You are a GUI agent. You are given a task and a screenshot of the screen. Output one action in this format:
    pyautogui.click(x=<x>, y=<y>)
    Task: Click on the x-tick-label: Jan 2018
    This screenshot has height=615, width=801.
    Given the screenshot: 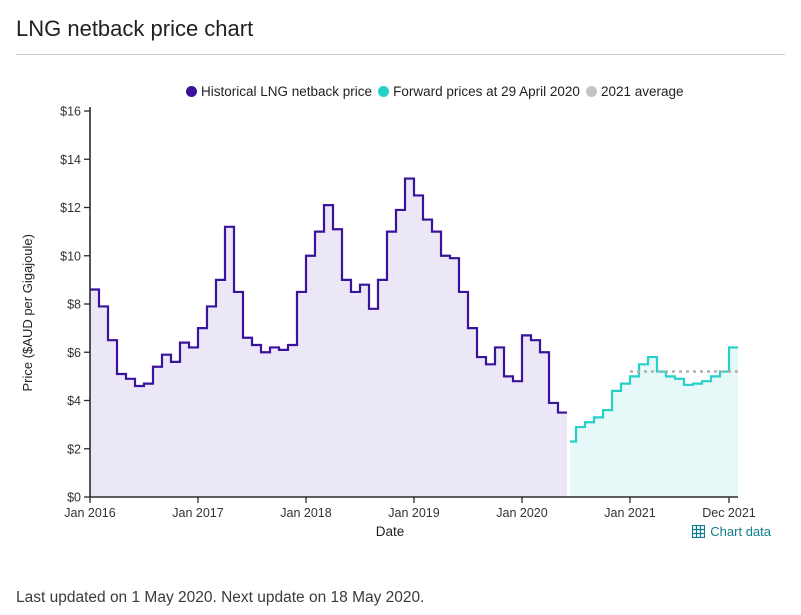 What is the action you would take?
    pyautogui.click(x=305, y=513)
    